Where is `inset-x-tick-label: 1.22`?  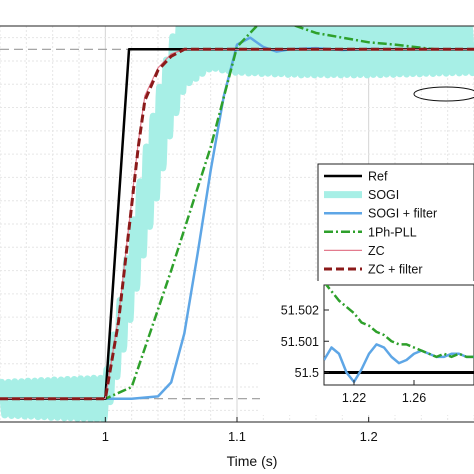
inset-x-tick-label: 1.22 is located at coordinates (354, 398).